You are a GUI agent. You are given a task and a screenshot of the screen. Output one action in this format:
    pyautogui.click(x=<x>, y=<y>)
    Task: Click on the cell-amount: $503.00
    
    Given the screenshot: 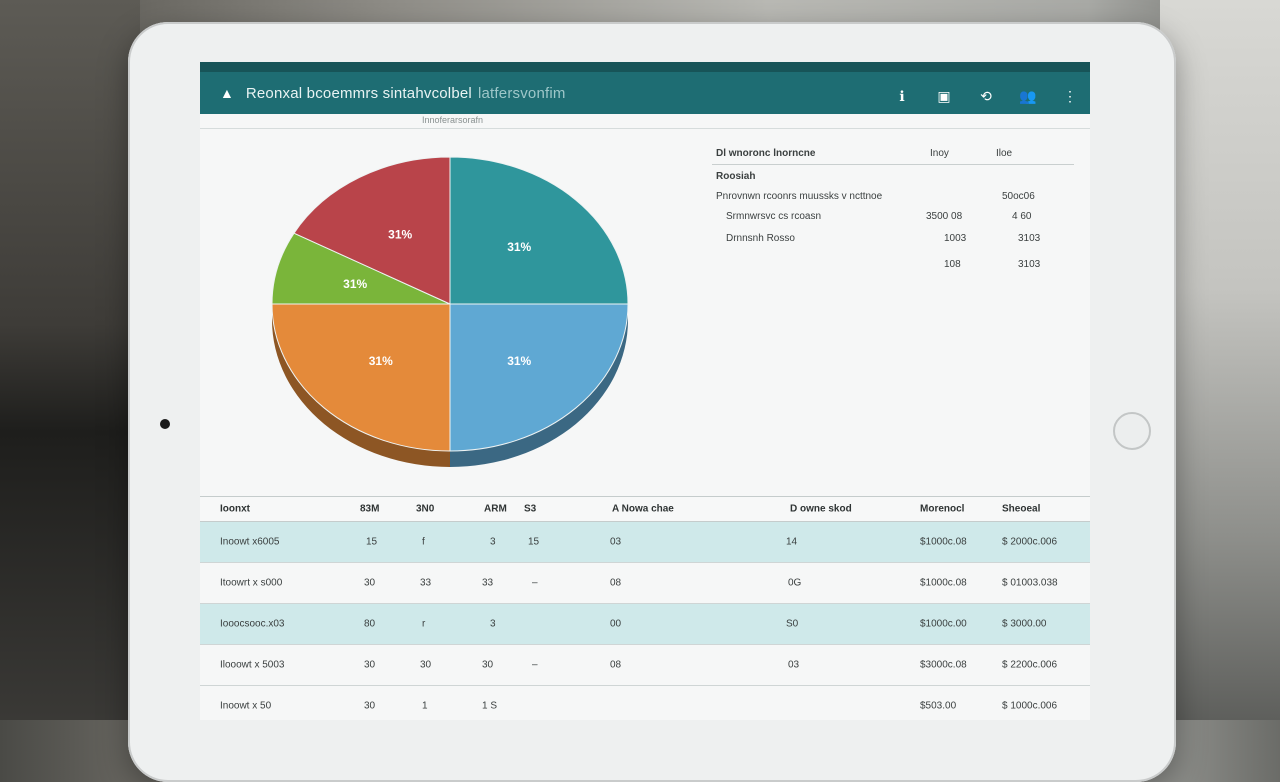 What is the action you would take?
    pyautogui.click(x=938, y=706)
    